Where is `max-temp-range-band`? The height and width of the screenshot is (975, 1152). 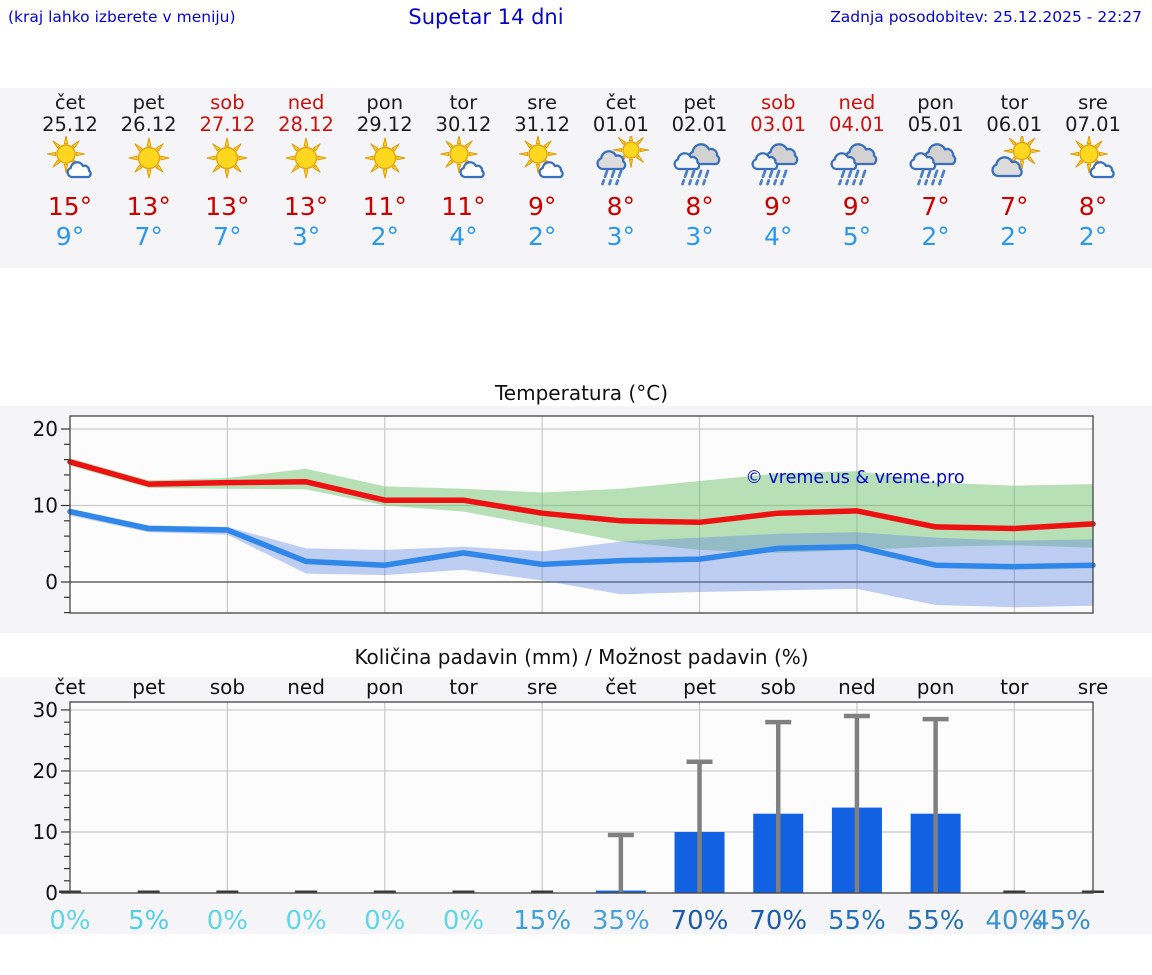
max-temp-range-band is located at coordinates (581, 505).